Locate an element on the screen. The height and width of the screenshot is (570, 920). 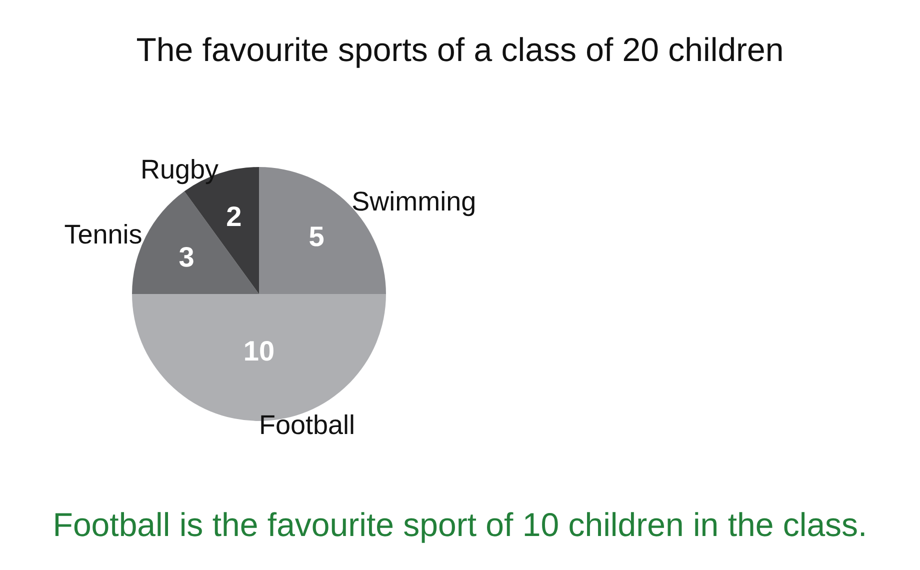
chart-title: The favourite sports of a class of 20 children is located at coordinates (460, 49).